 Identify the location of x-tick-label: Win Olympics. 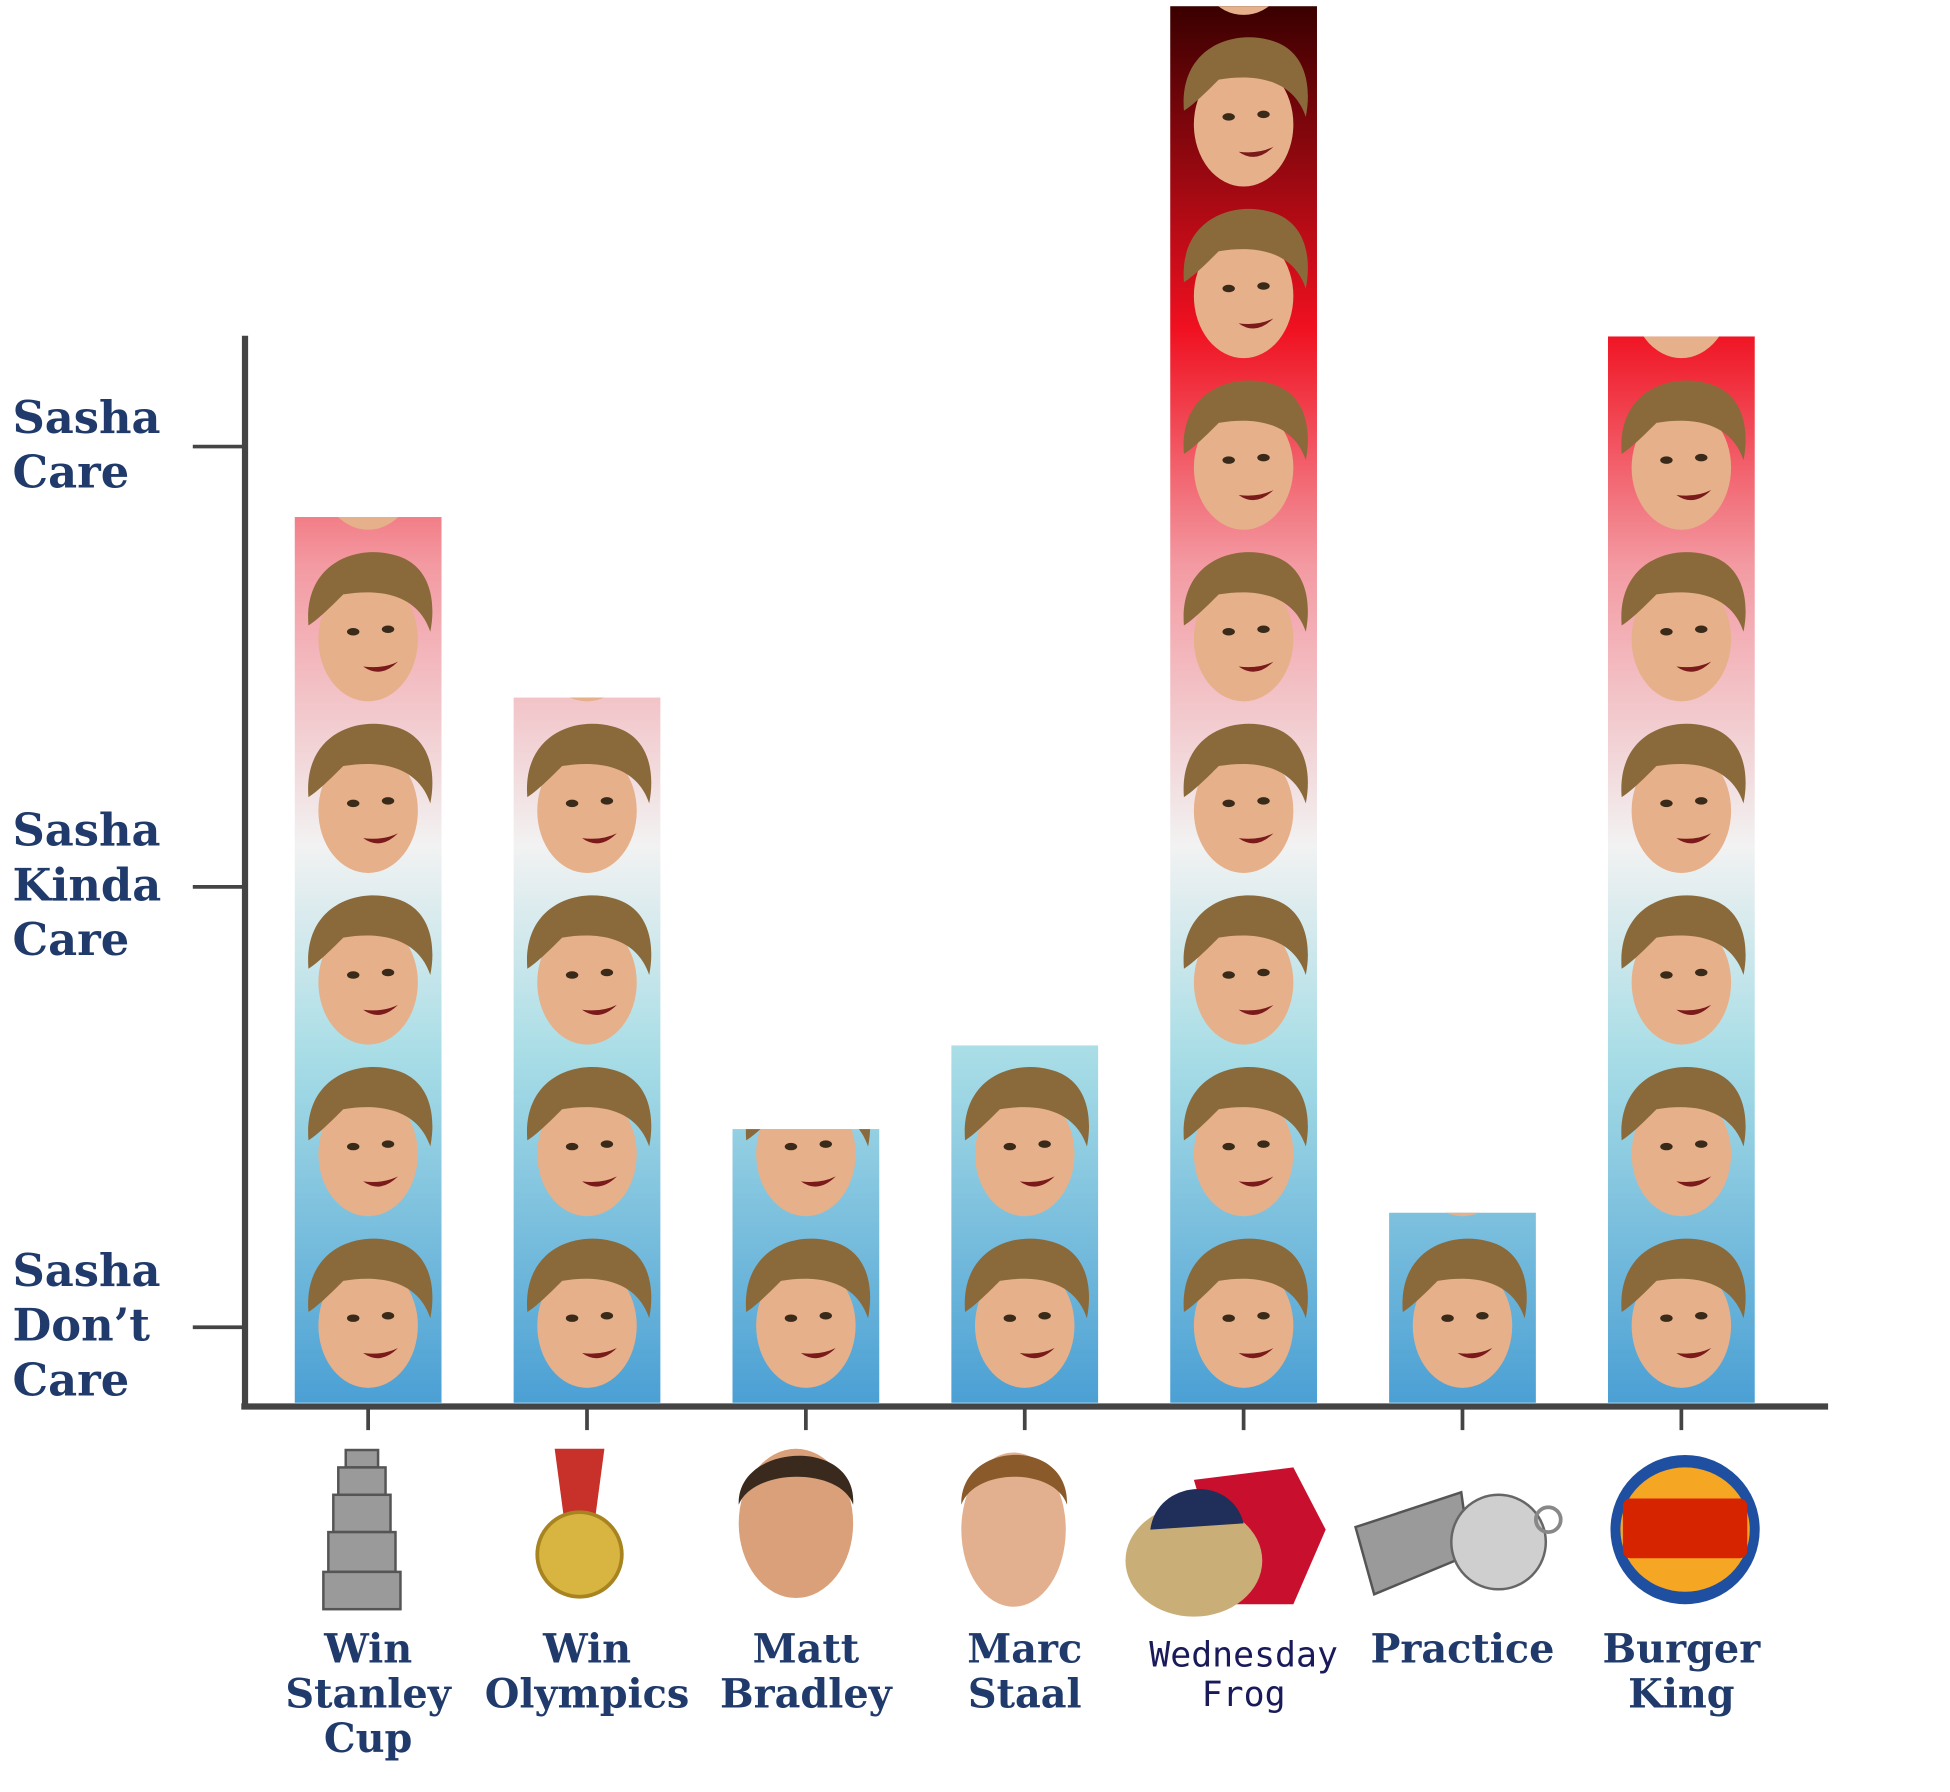
(587, 1672).